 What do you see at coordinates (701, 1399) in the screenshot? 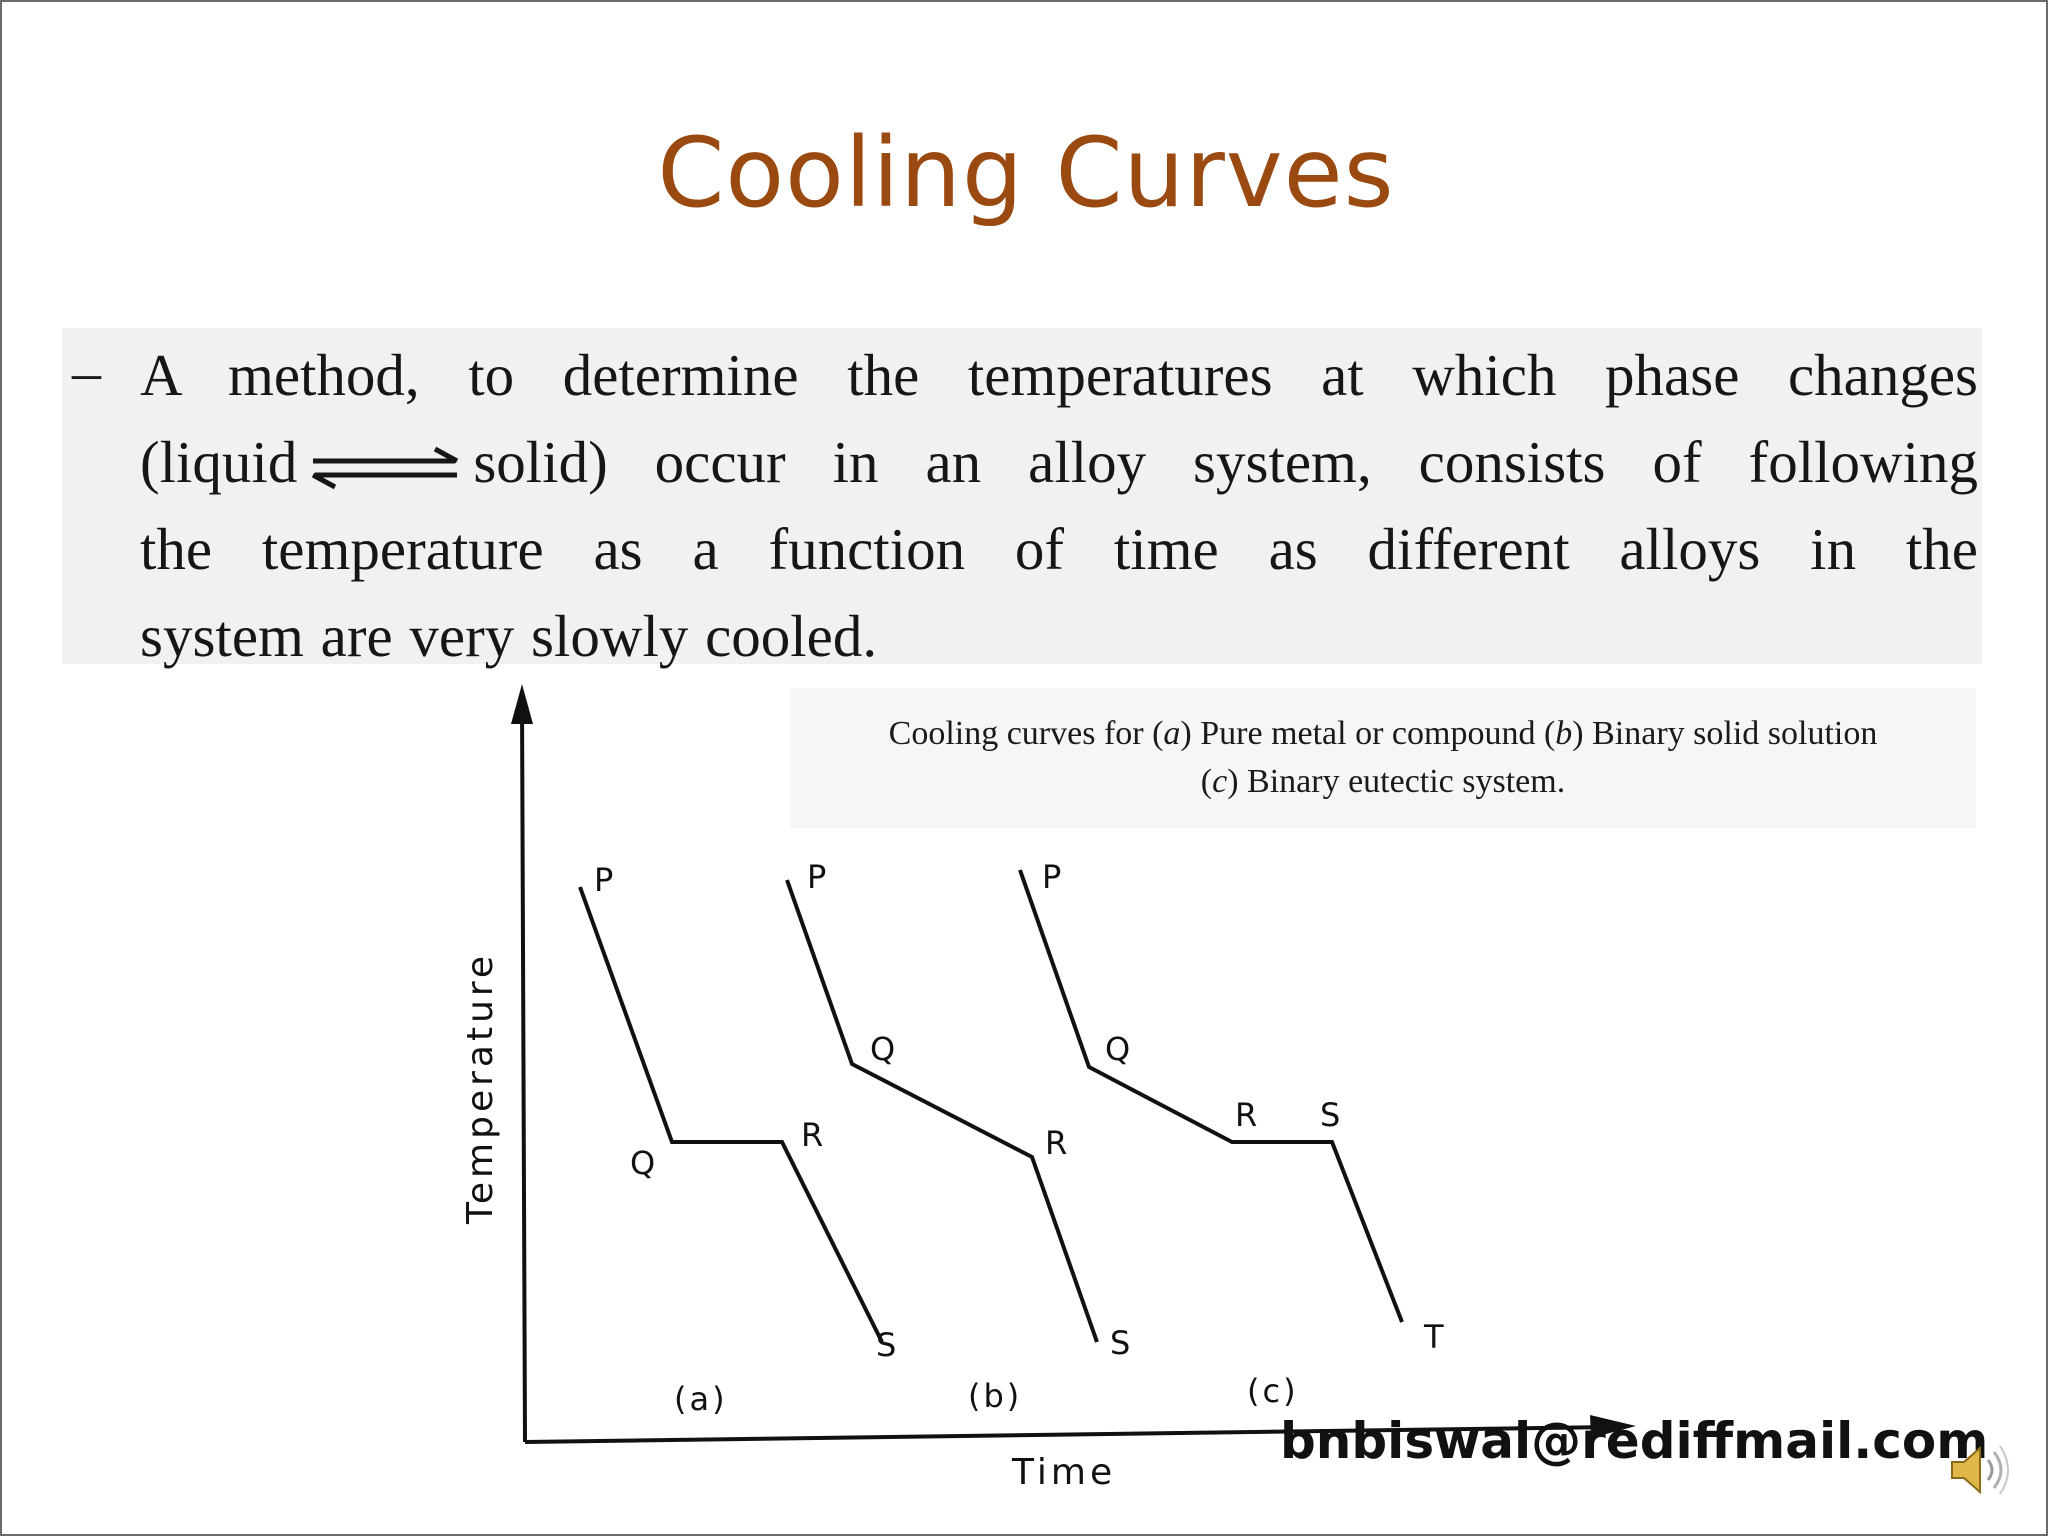
I see `panel-label-a: (a)` at bounding box center [701, 1399].